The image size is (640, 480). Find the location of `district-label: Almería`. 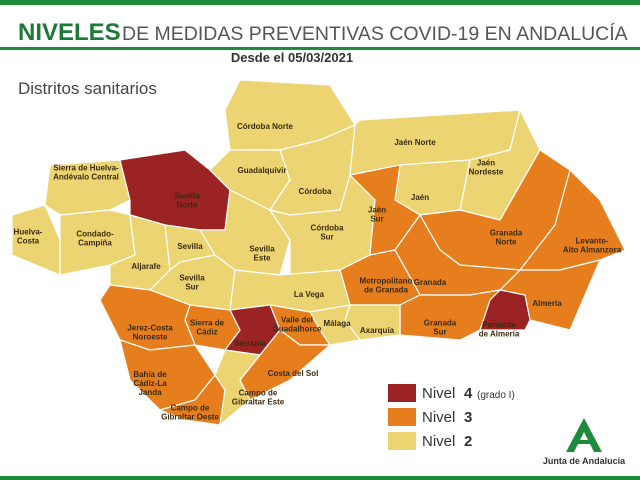

district-label: Almería is located at coordinates (547, 303).